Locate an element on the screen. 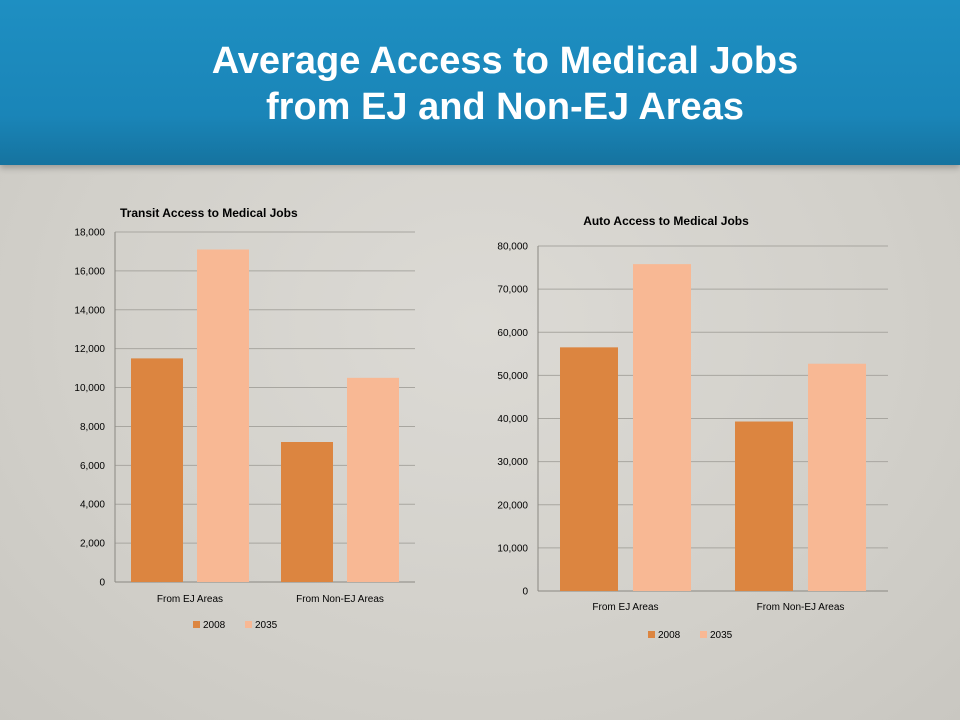  transit-y-tick-label: 0 is located at coordinates (102, 583).